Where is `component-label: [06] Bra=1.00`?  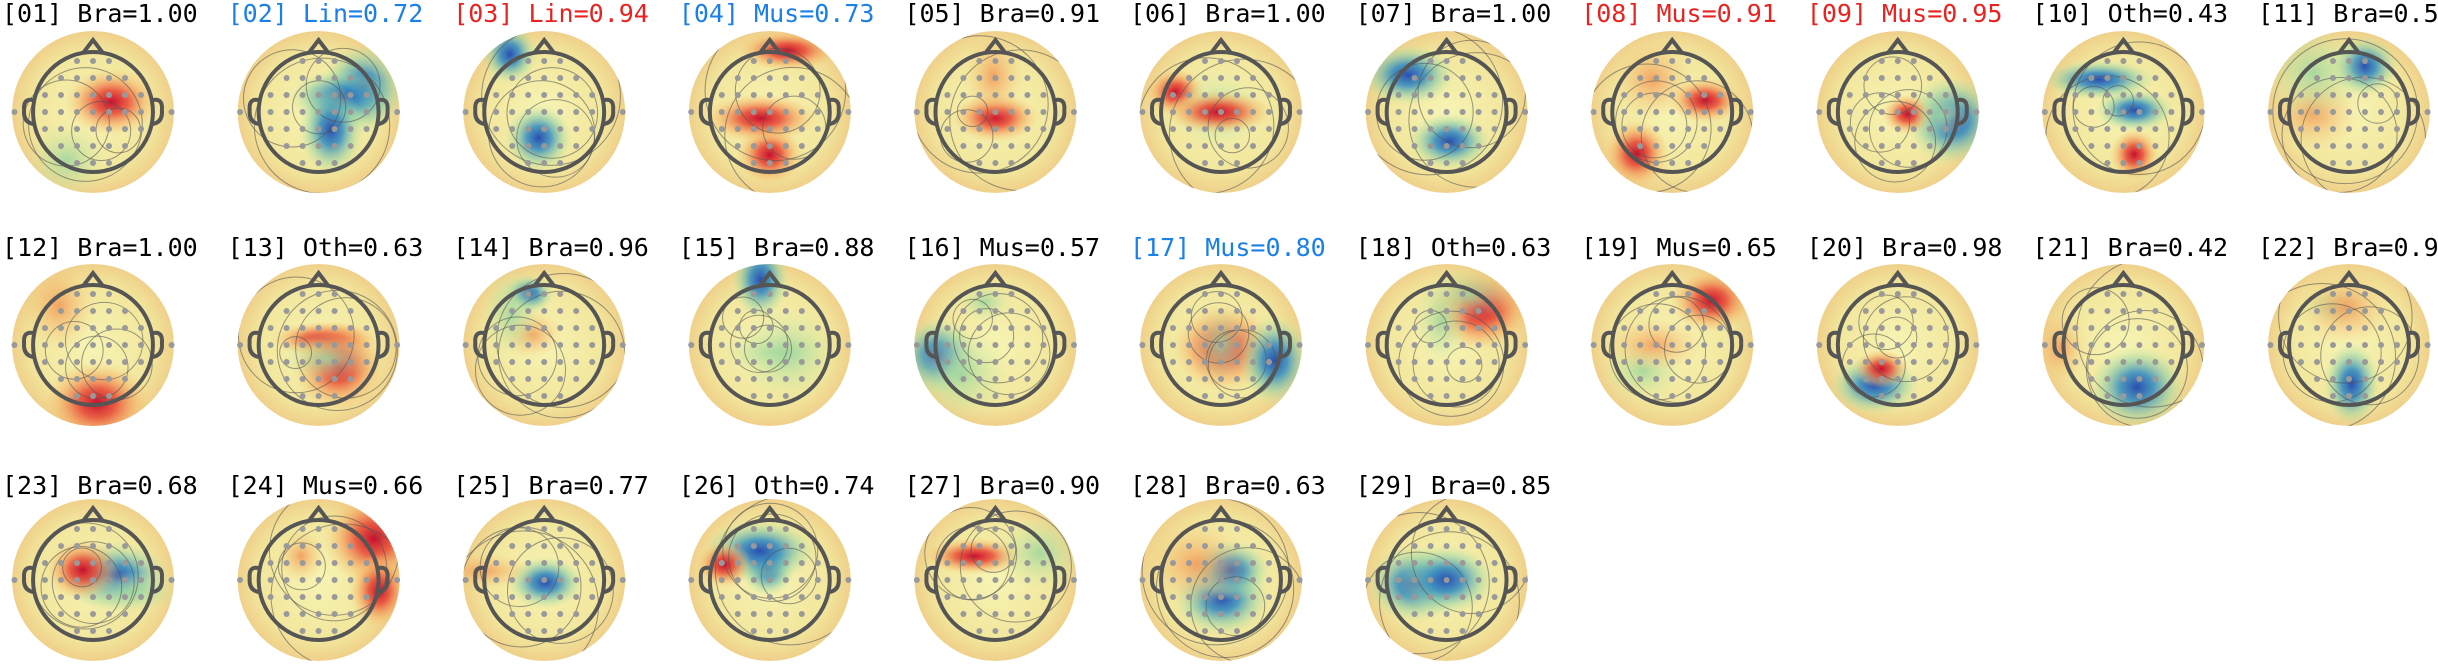 component-label: [06] Bra=1.00 is located at coordinates (1228, 14).